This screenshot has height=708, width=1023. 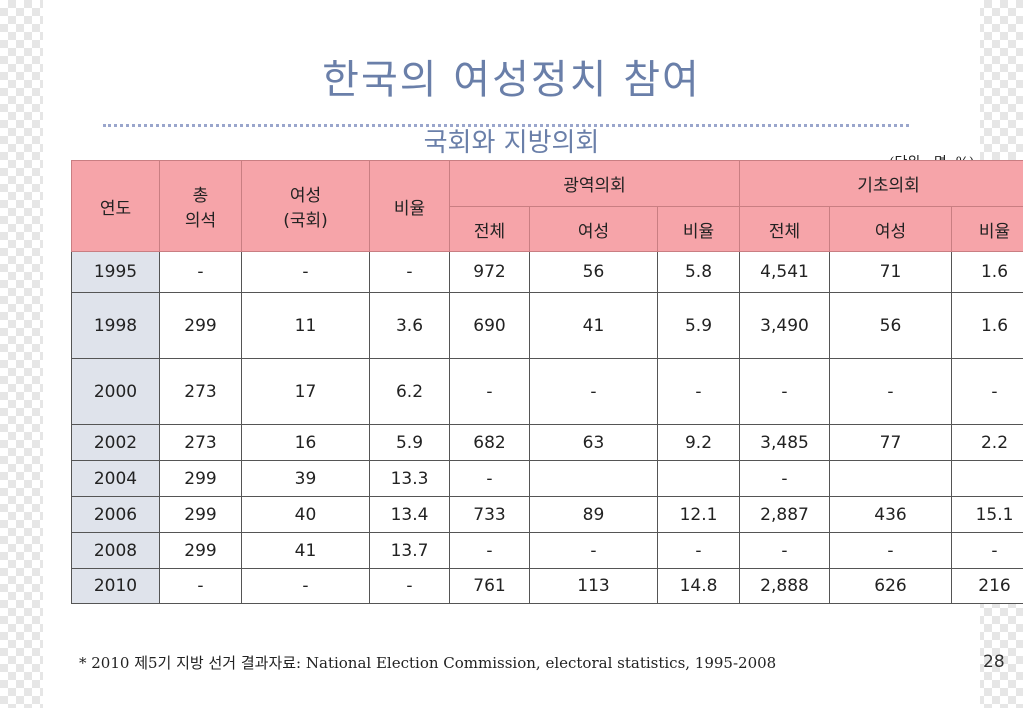 I want to click on cell-year: 2004, so click(x=115, y=478).